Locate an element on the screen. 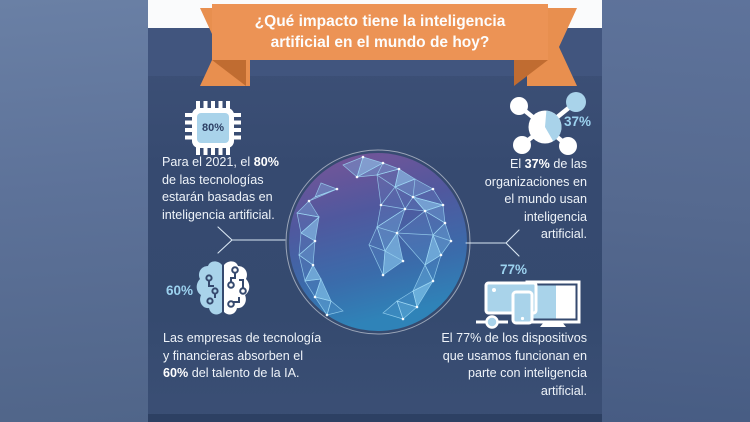 Image resolution: width=750 pixels, height=422 pixels. connector-lines is located at coordinates (368, 241).